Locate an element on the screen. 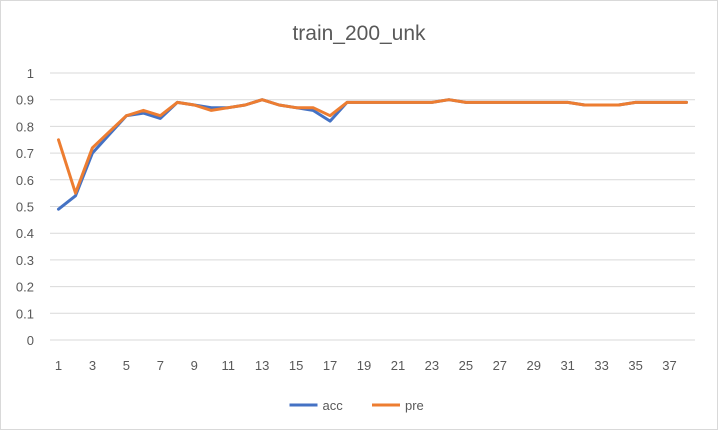 Image resolution: width=718 pixels, height=434 pixels. x-tick-label: 15 is located at coordinates (296, 365).